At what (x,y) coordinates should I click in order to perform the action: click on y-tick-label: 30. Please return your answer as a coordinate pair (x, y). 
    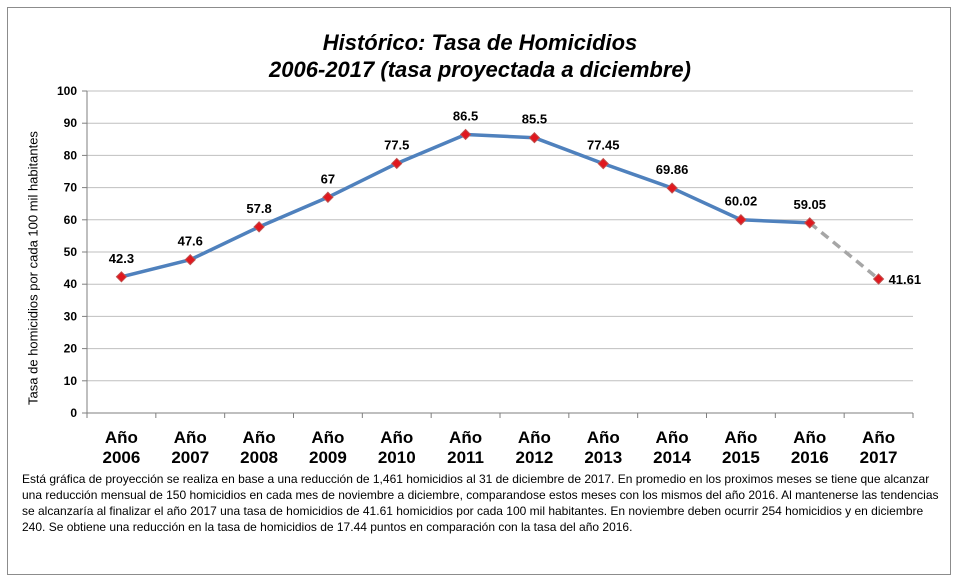
    Looking at the image, I should click on (71, 316).